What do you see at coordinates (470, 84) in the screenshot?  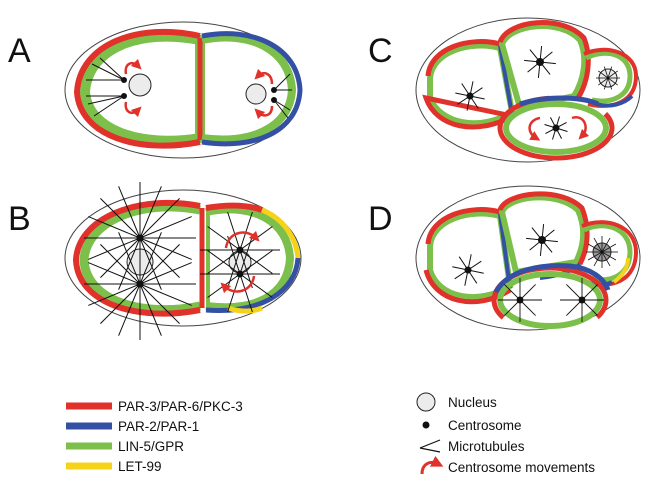 I see `cell-aba-c` at bounding box center [470, 84].